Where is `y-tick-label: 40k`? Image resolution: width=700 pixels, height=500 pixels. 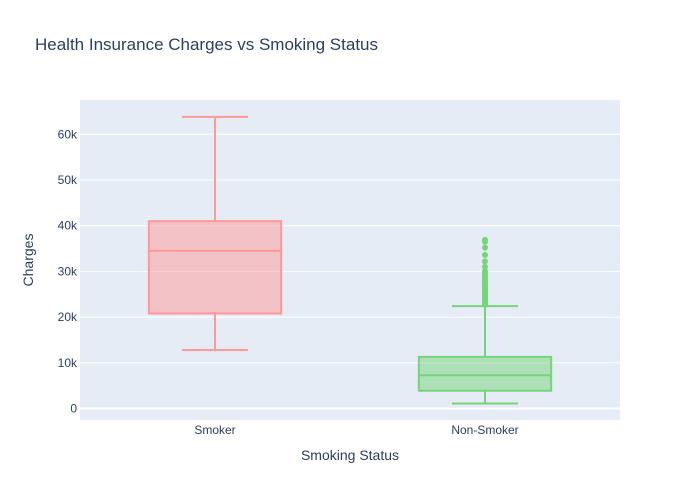 y-tick-label: 40k is located at coordinates (68, 226).